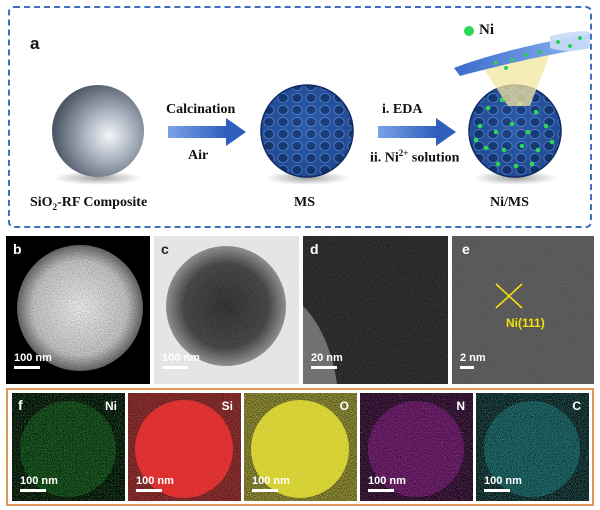  What do you see at coordinates (402, 109) in the screenshot?
I see `eda-label: i. EDA` at bounding box center [402, 109].